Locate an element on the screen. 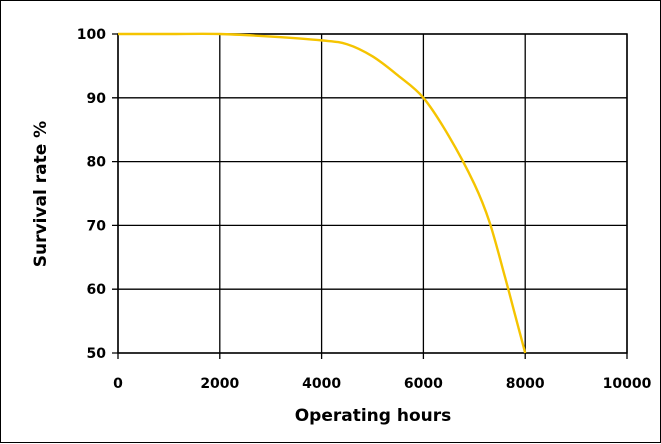 The height and width of the screenshot is (444, 661). x-tick-label: 6000 is located at coordinates (423, 384).